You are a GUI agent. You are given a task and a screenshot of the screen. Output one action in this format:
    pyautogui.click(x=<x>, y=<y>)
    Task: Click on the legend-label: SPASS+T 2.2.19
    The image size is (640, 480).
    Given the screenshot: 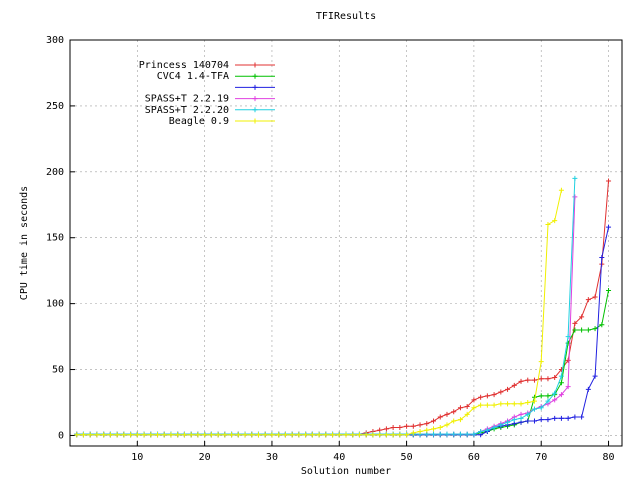 What is the action you would take?
    pyautogui.click(x=187, y=99)
    